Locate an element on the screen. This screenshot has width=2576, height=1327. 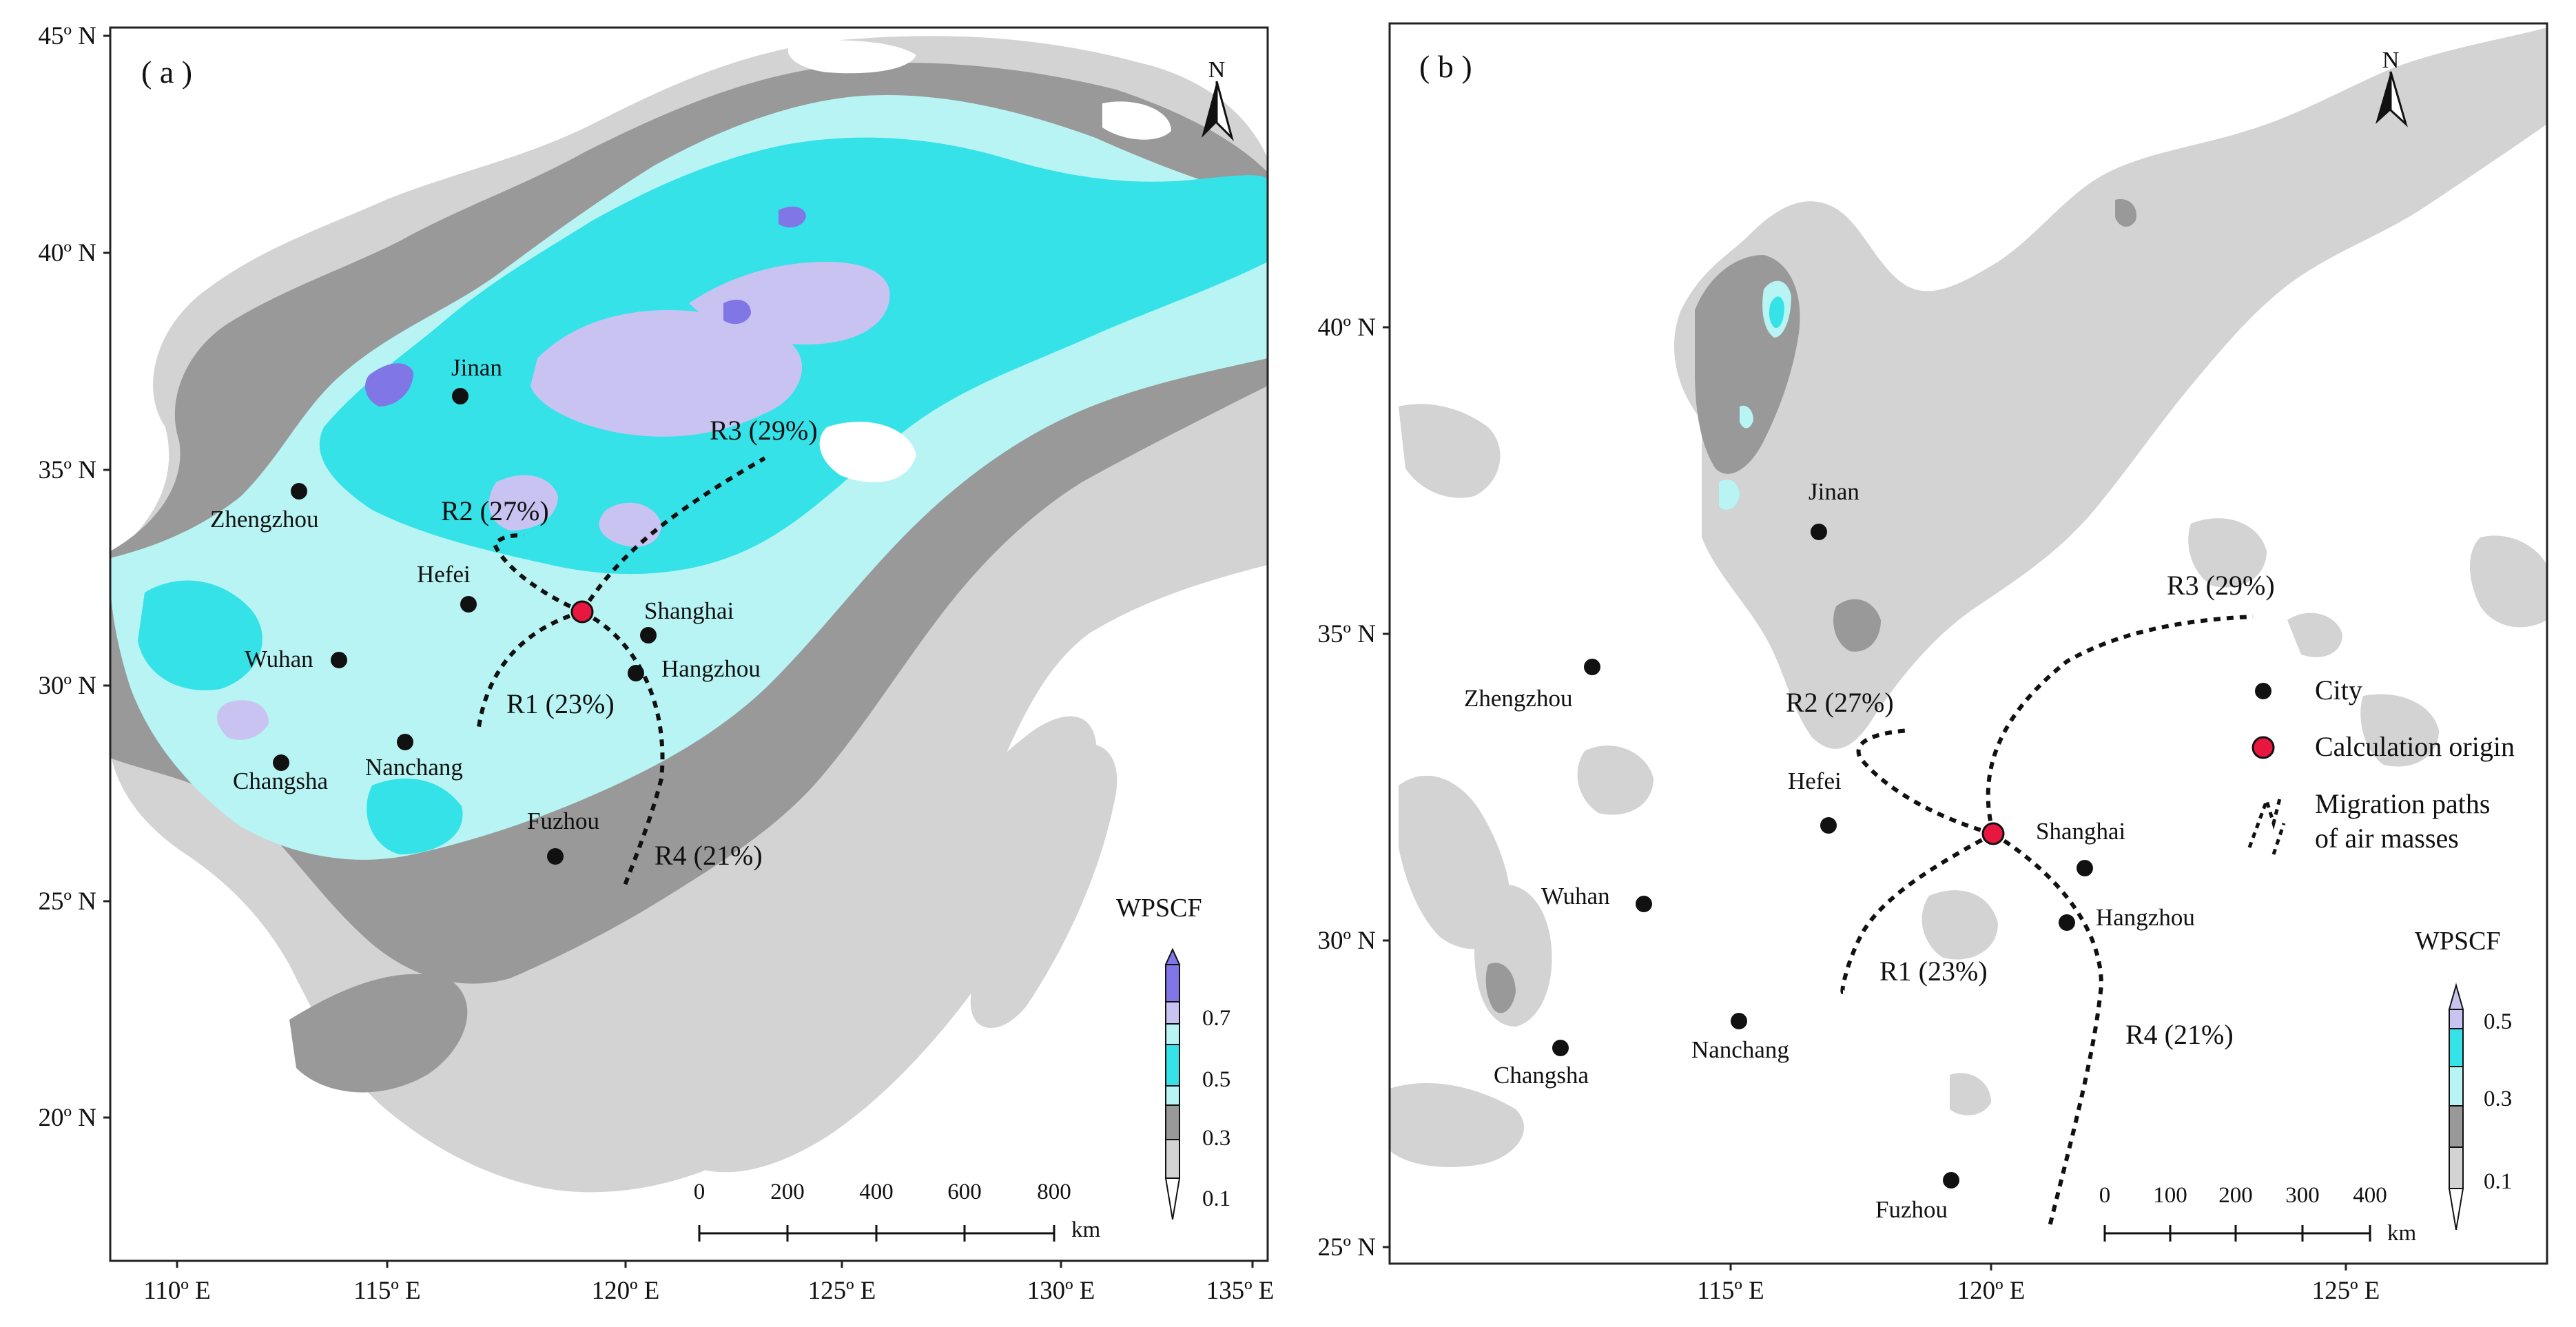
trajectory-paths-a is located at coordinates (621, 673).